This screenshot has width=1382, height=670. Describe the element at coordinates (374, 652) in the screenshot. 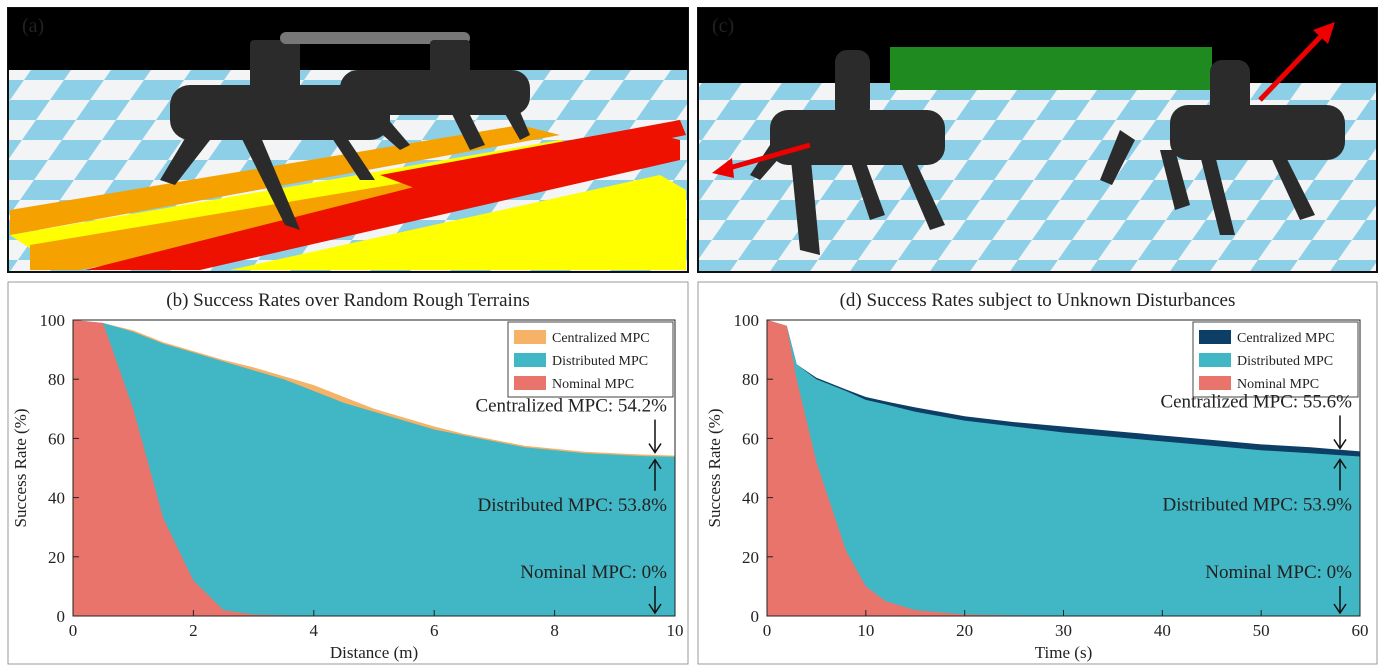

I see `x-axis-label: Distance (m)` at that location.